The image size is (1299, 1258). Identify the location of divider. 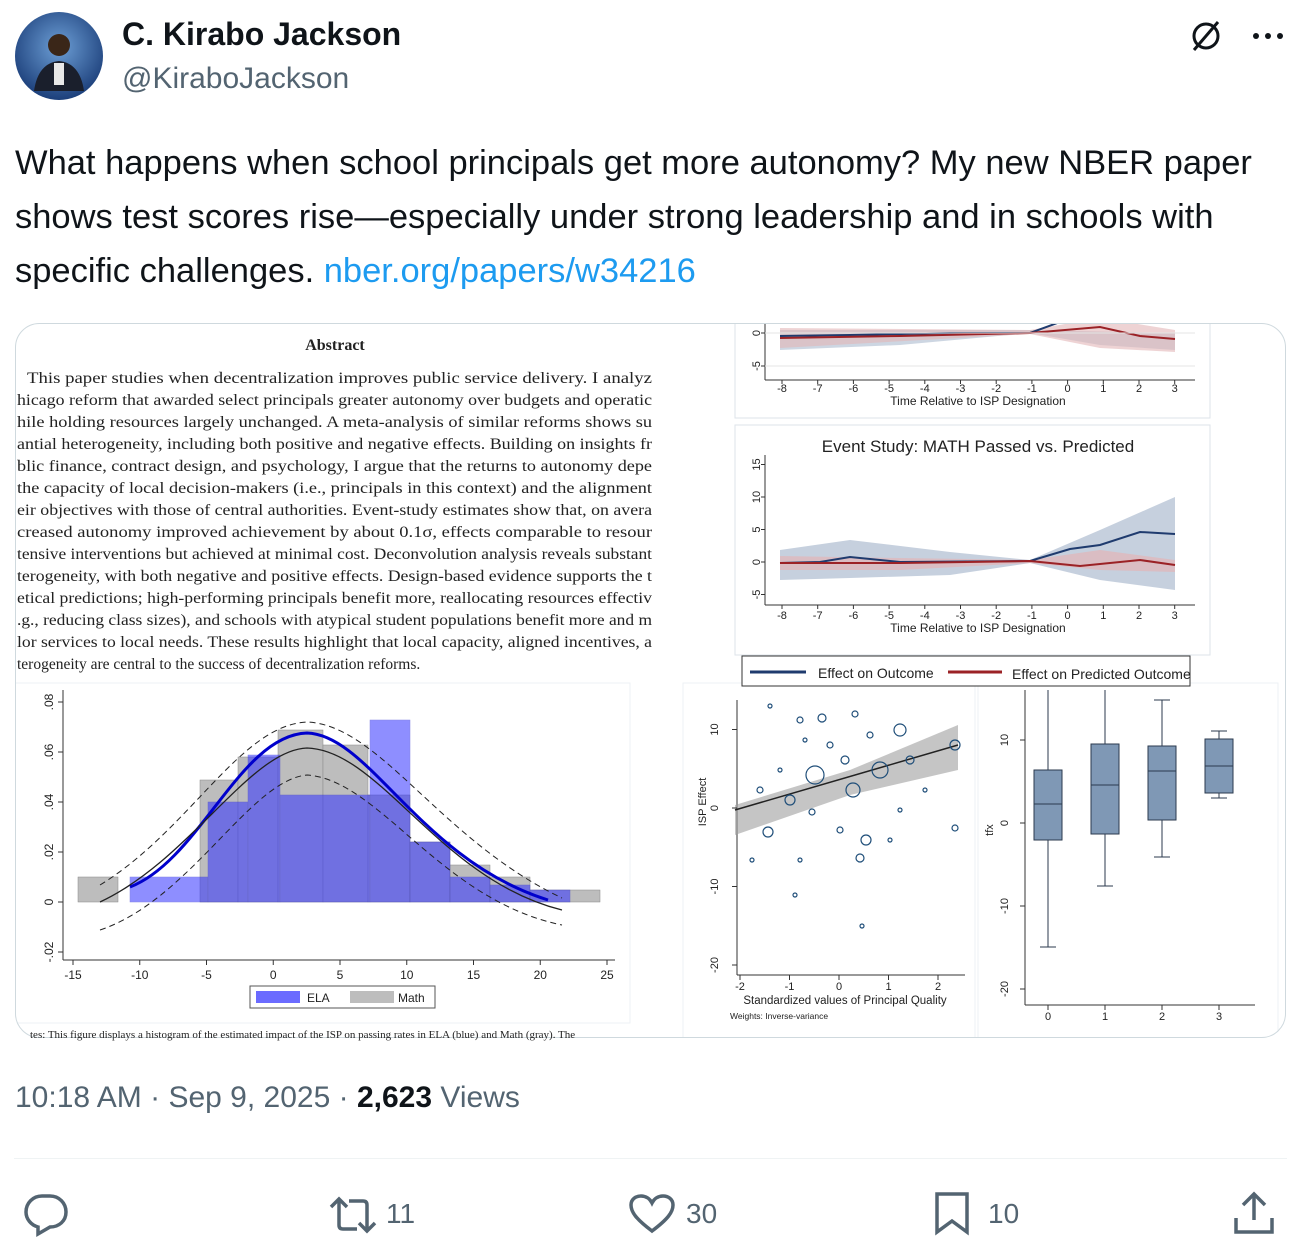
(650, 1158).